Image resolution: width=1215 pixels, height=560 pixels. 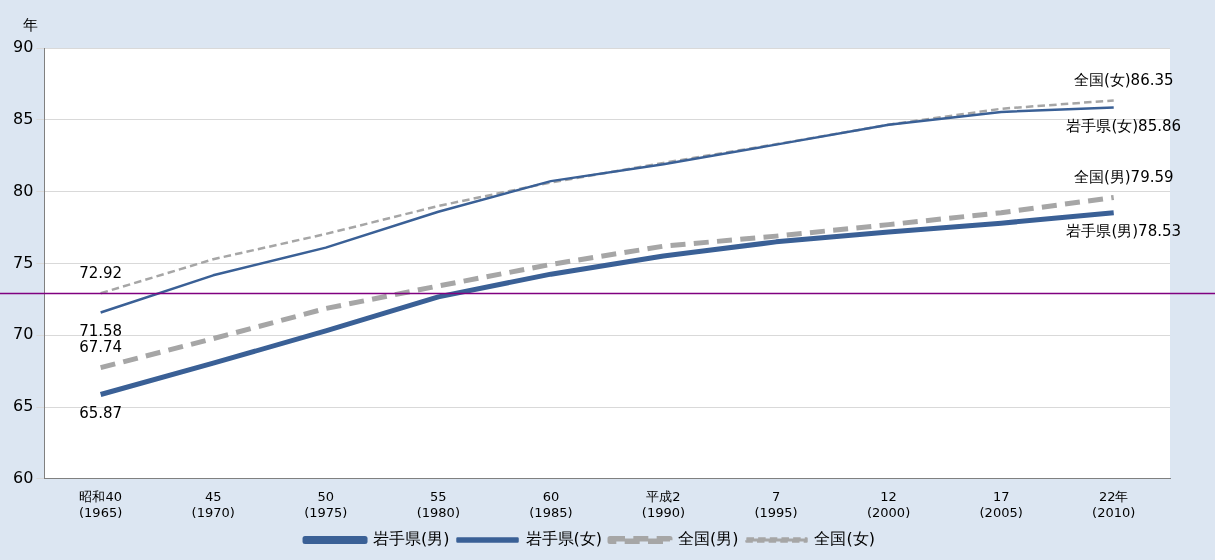 What do you see at coordinates (101, 412) in the screenshot?
I see `annotation: 65.87` at bounding box center [101, 412].